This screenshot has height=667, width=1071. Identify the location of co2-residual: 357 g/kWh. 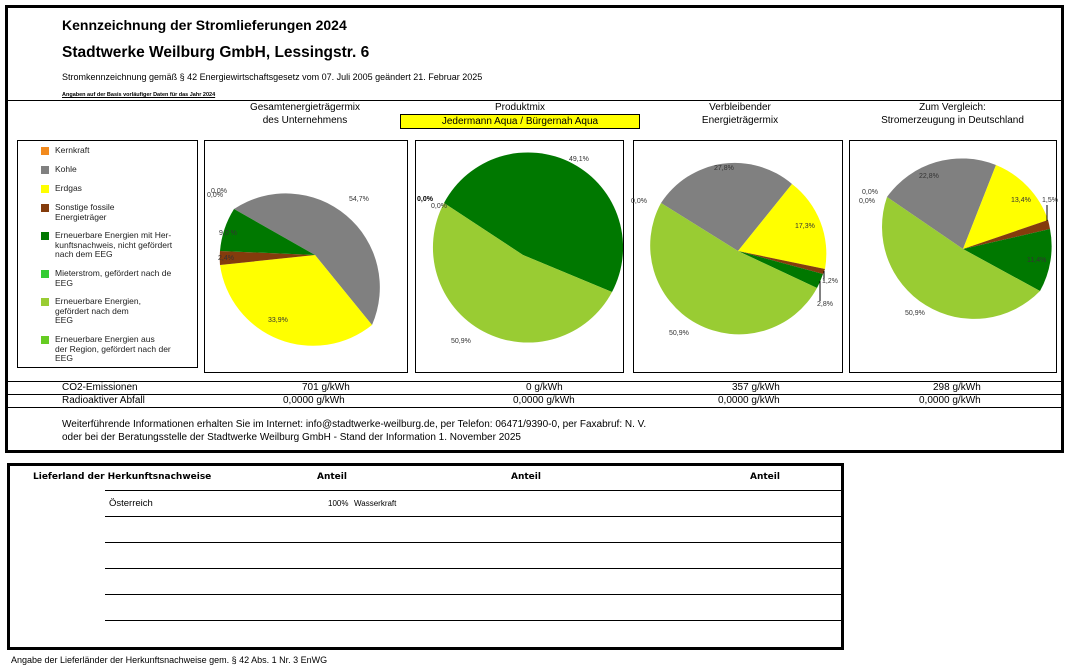
(756, 387).